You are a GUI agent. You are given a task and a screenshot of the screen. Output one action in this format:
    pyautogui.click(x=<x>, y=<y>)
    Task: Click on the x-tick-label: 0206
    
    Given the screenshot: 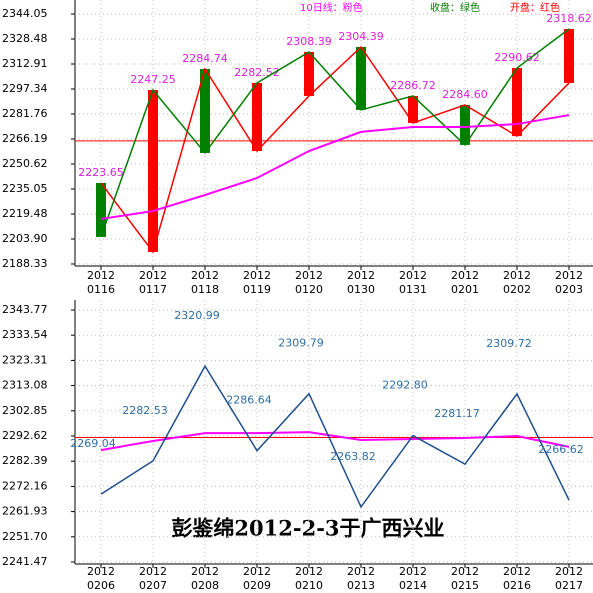 What is the action you would take?
    pyautogui.click(x=101, y=585)
    